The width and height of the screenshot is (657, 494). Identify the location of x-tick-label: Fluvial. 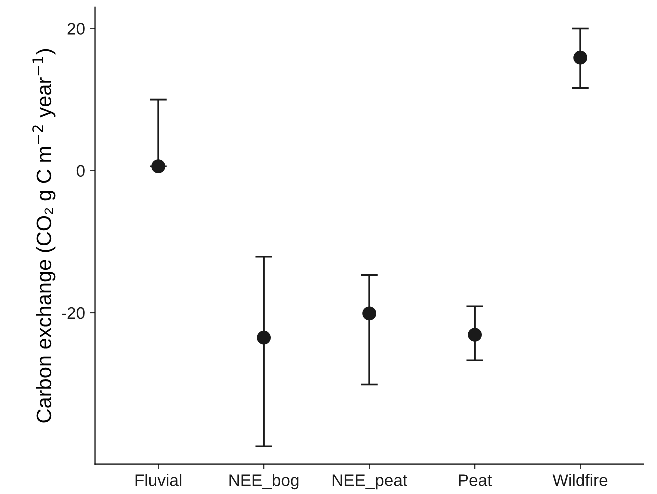
(159, 480).